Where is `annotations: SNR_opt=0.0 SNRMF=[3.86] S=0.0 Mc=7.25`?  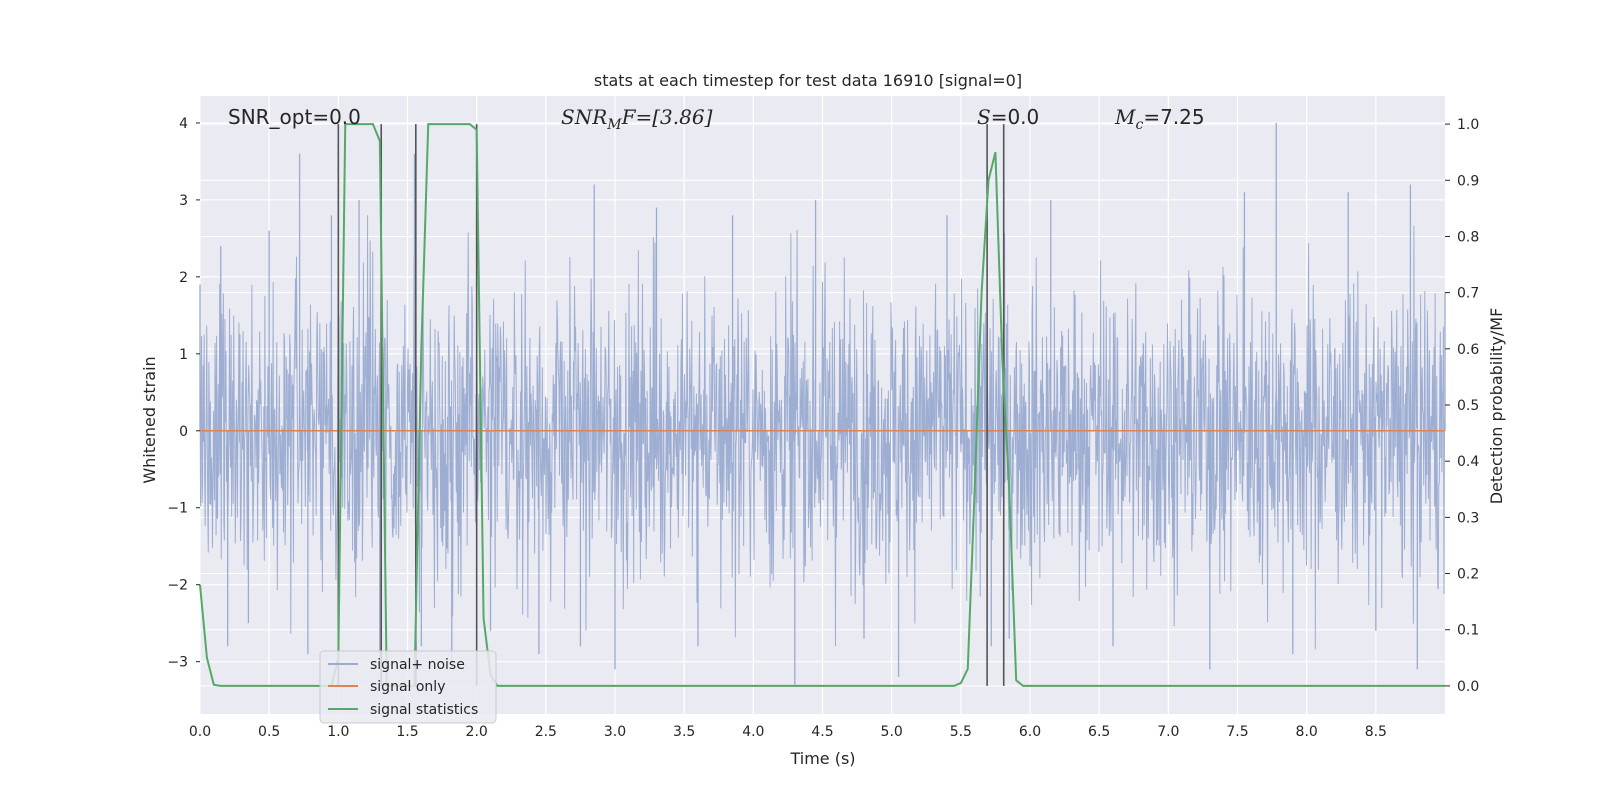
annotations: SNR_opt=0.0 SNRMF=[3.86] S=0.0 Mc=7.25 is located at coordinates (716, 119).